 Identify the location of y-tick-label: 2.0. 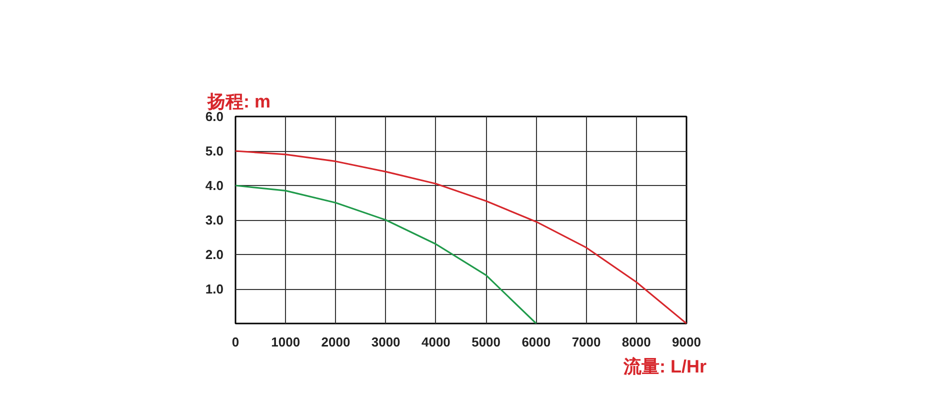
(214, 254).